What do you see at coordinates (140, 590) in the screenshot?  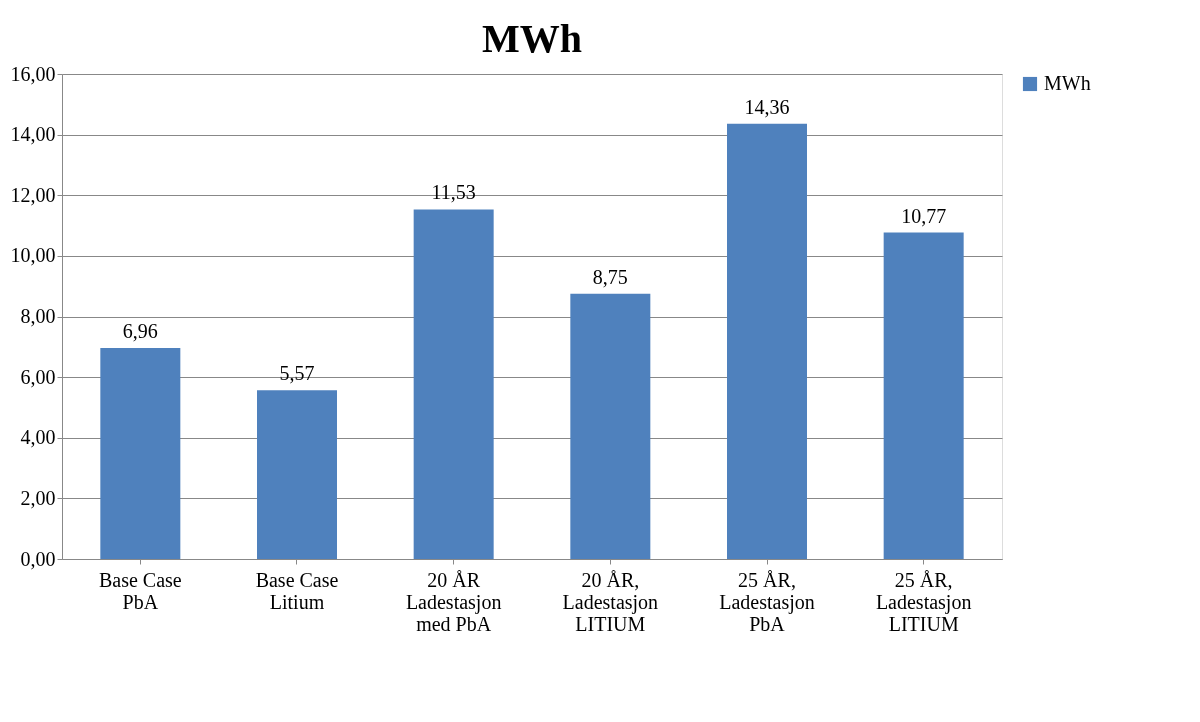 I see `x-tick-label: Base Case PbA` at bounding box center [140, 590].